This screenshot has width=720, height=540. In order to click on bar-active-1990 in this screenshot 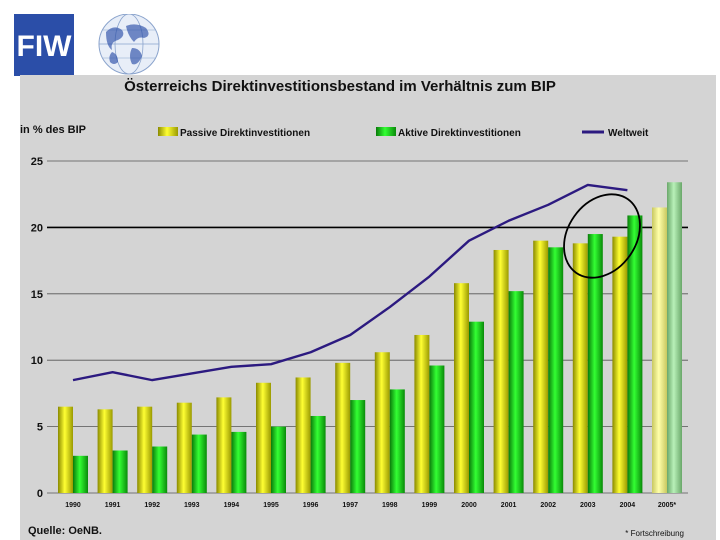, I will do `click(80, 474)`.